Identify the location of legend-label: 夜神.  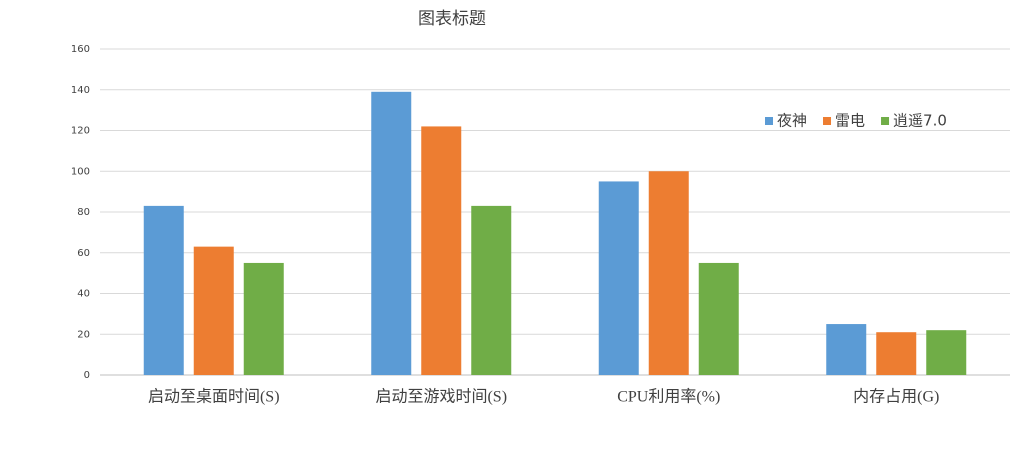
(792, 121).